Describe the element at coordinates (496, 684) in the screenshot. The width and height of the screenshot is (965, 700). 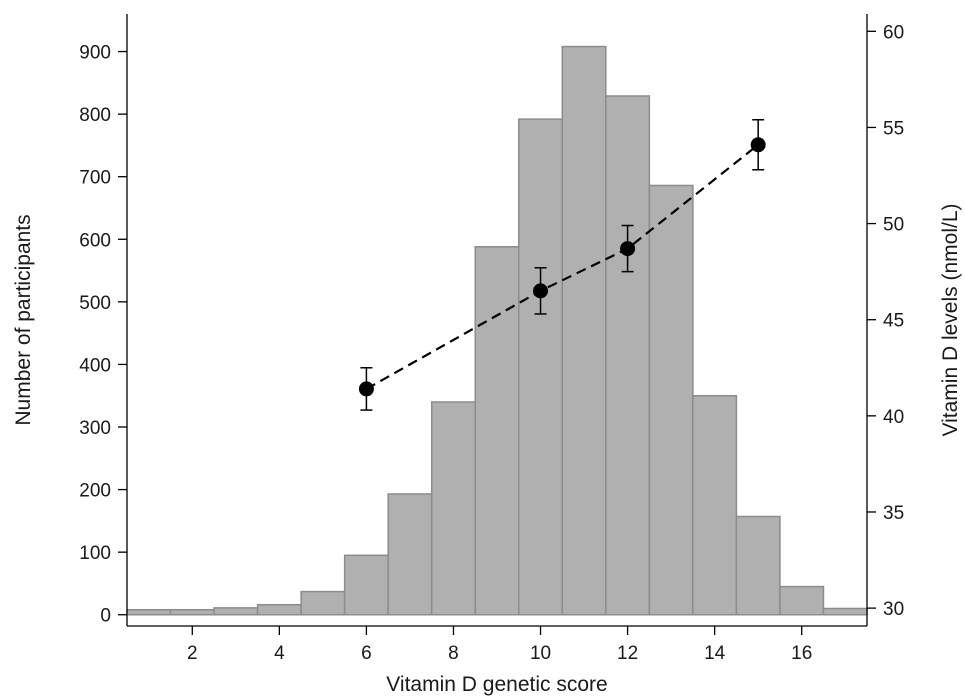
I see `x-axis-title: Vitamin D genetic score` at that location.